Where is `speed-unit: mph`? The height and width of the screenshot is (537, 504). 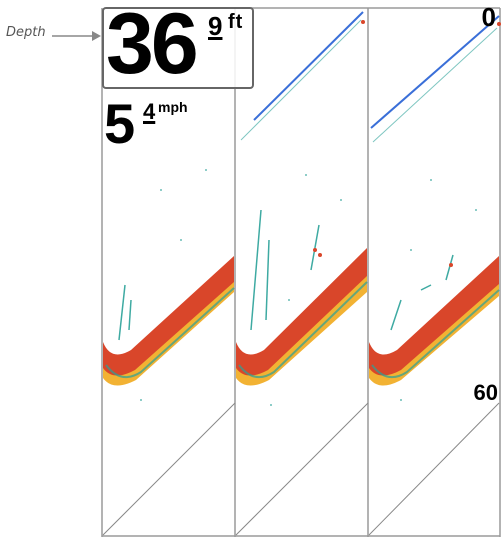
speed-unit: mph is located at coordinates (173, 107).